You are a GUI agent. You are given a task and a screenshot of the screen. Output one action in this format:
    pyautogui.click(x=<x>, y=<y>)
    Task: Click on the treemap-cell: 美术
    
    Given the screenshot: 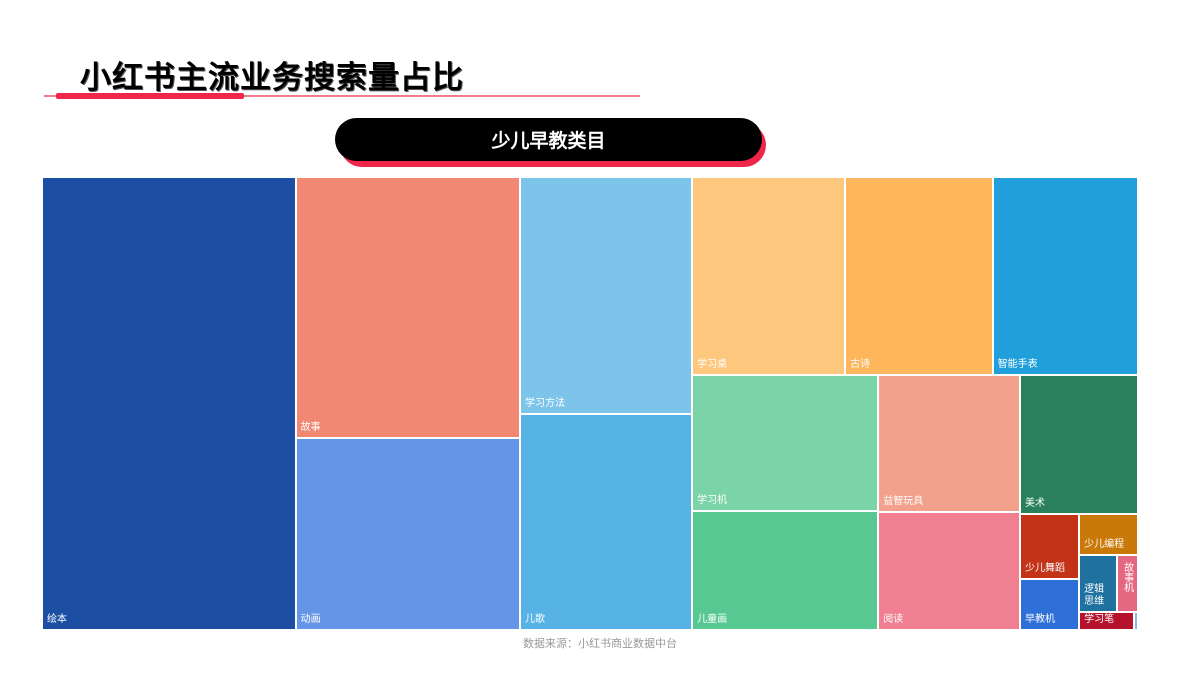 What is the action you would take?
    pyautogui.click(x=1079, y=444)
    